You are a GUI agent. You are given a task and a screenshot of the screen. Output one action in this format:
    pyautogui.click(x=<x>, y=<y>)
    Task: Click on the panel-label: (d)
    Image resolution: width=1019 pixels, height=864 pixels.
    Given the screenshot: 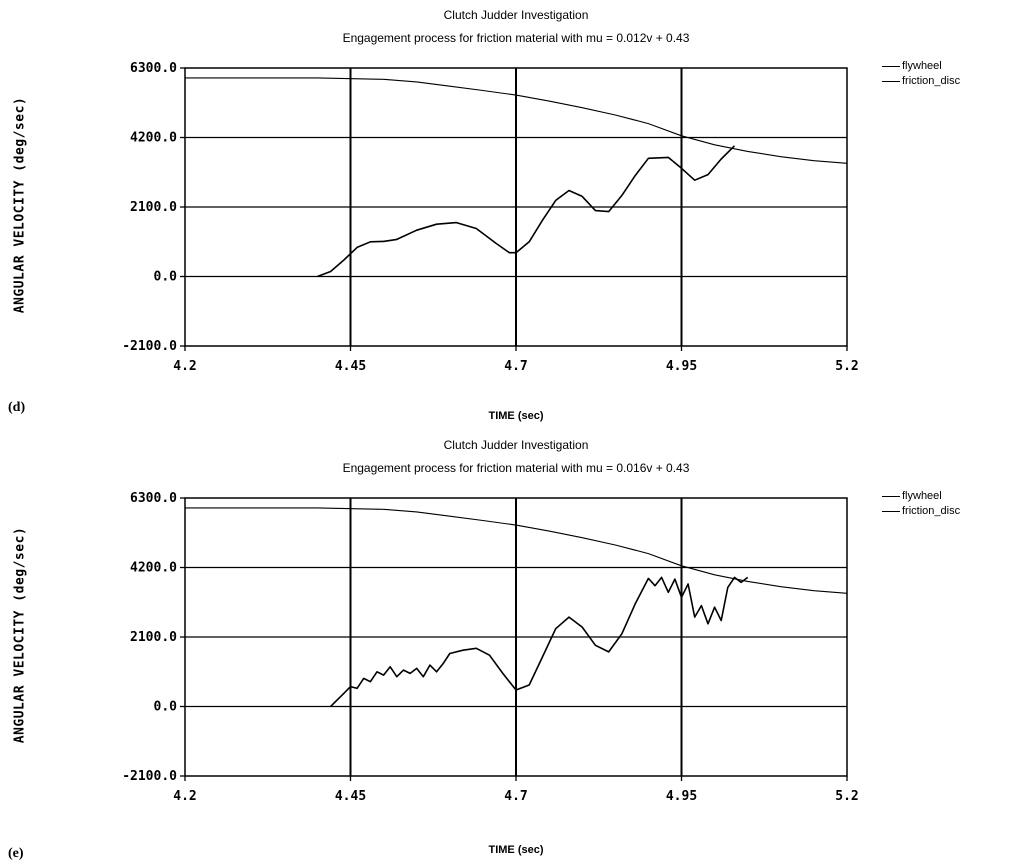 What is the action you would take?
    pyautogui.click(x=17, y=407)
    